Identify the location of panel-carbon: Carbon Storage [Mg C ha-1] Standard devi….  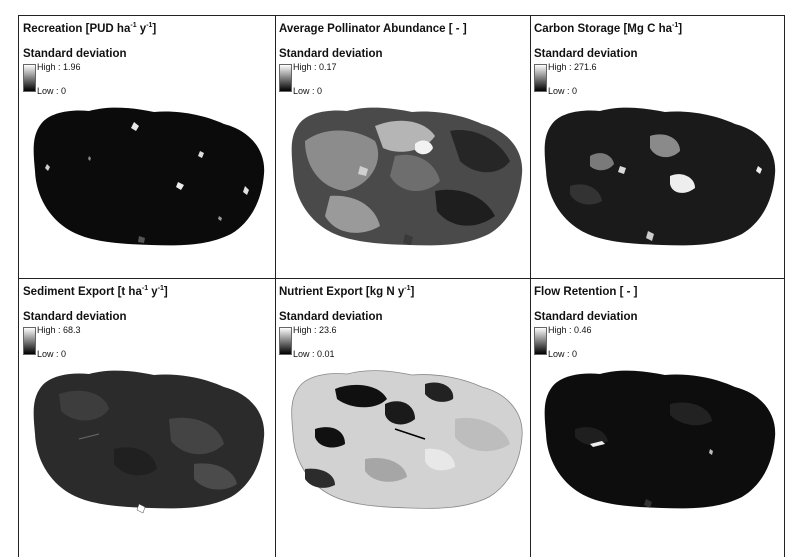
(657, 147).